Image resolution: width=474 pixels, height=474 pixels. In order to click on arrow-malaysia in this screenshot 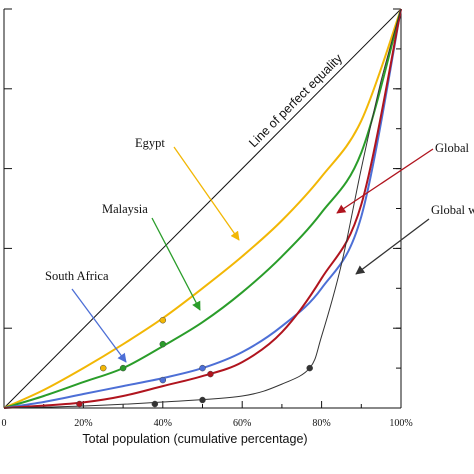, I will do `click(176, 264)`.